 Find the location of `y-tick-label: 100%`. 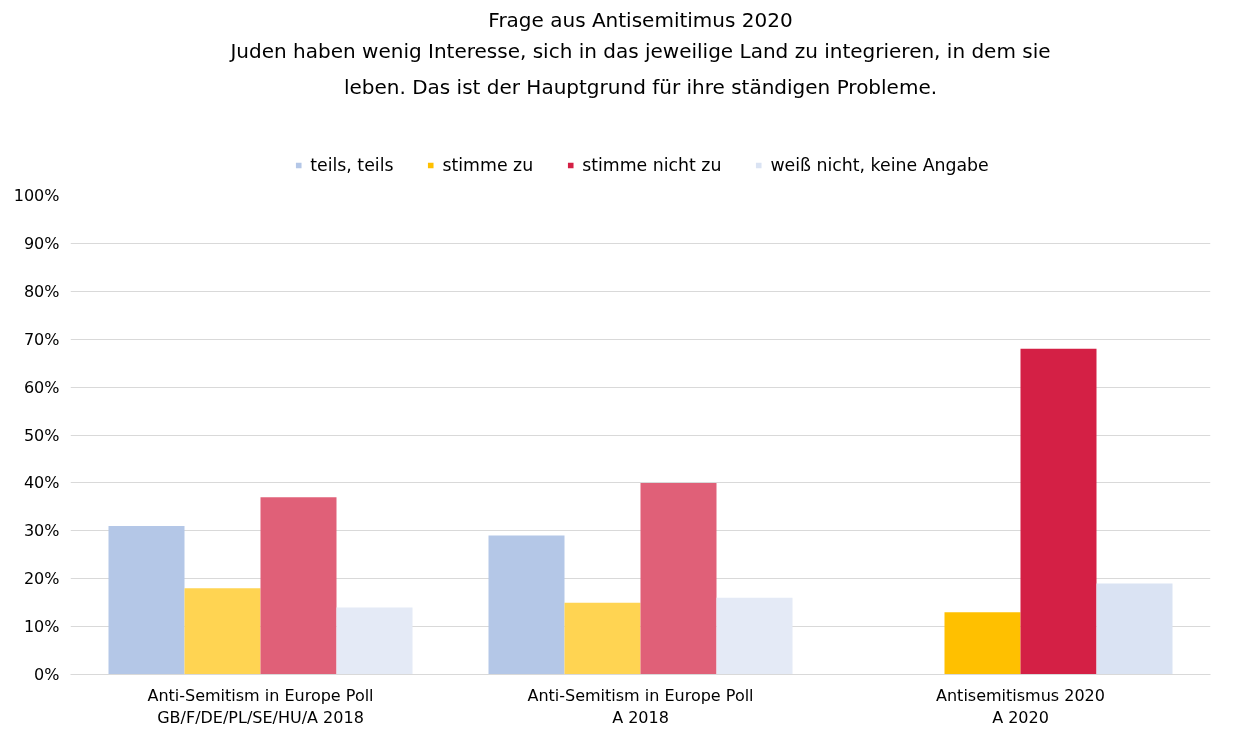

y-tick-label: 100% is located at coordinates (36, 195).